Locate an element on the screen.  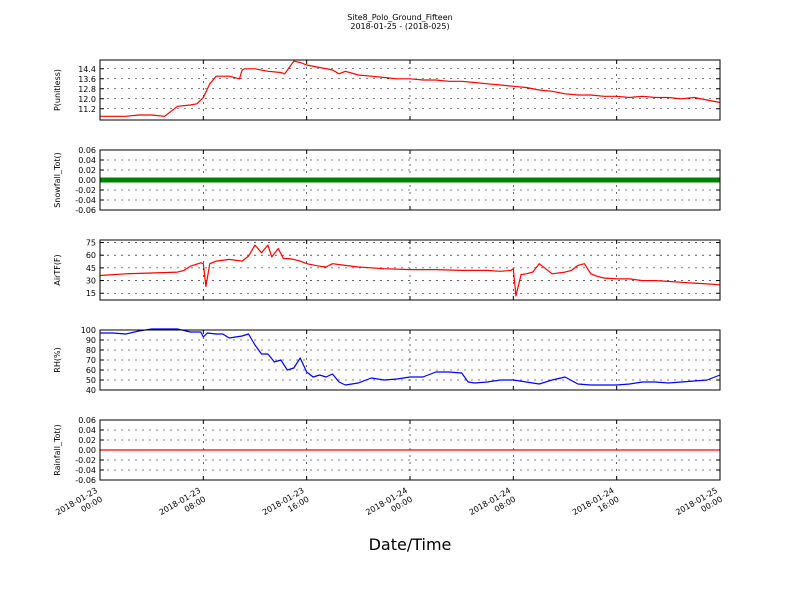
y-tick-label: 14.4 is located at coordinates (87, 69).